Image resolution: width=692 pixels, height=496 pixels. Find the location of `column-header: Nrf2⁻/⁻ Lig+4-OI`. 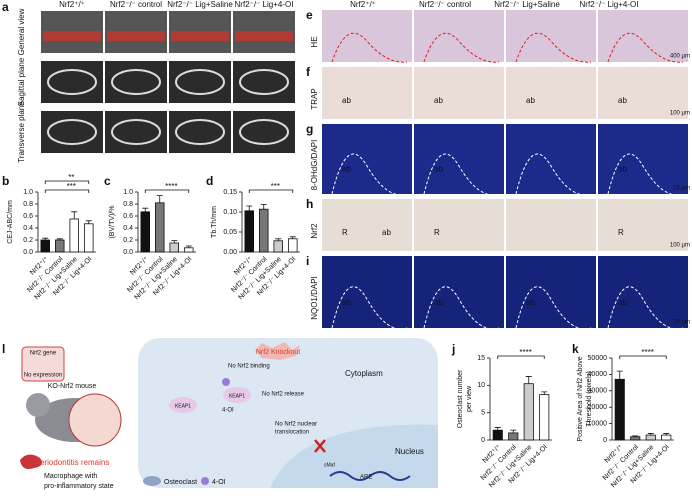

column-header: Nrf2⁻/⁻ Lig+4-OI is located at coordinates (609, 4).